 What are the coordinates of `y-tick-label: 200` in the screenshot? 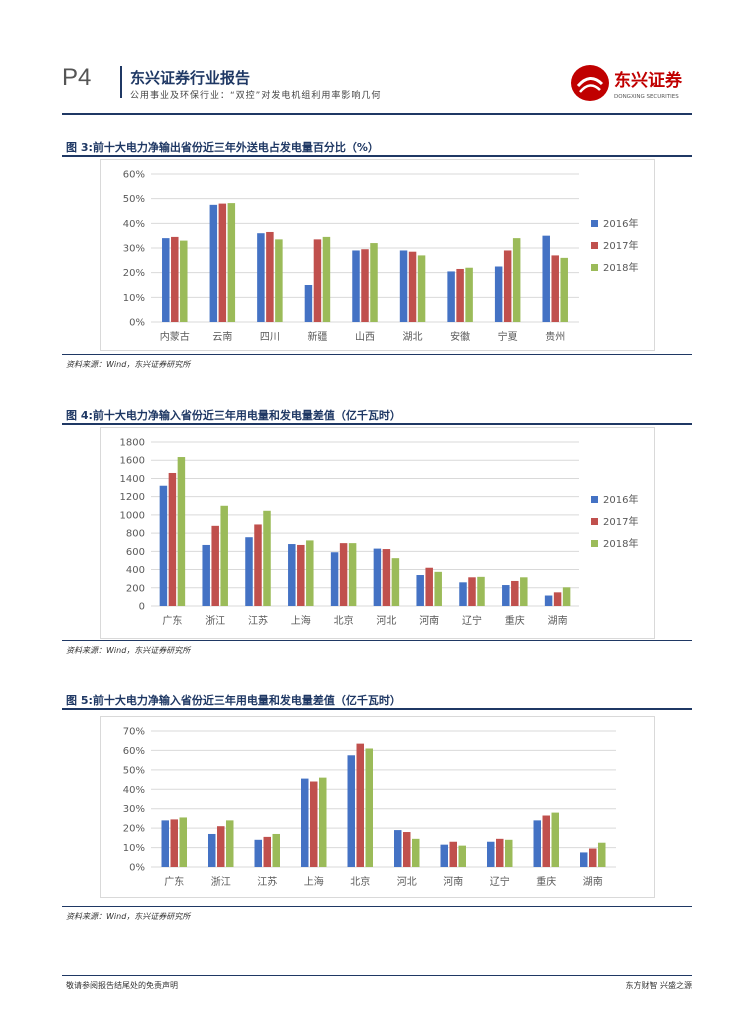 It's located at (135, 588).